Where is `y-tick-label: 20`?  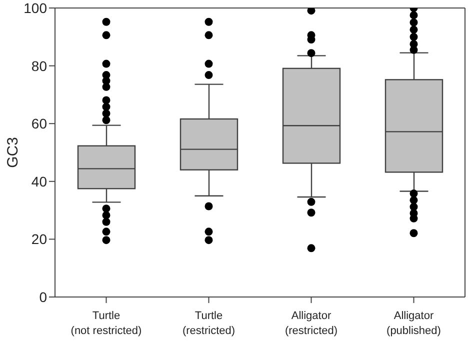 y-tick-label: 20 is located at coordinates (39, 239).